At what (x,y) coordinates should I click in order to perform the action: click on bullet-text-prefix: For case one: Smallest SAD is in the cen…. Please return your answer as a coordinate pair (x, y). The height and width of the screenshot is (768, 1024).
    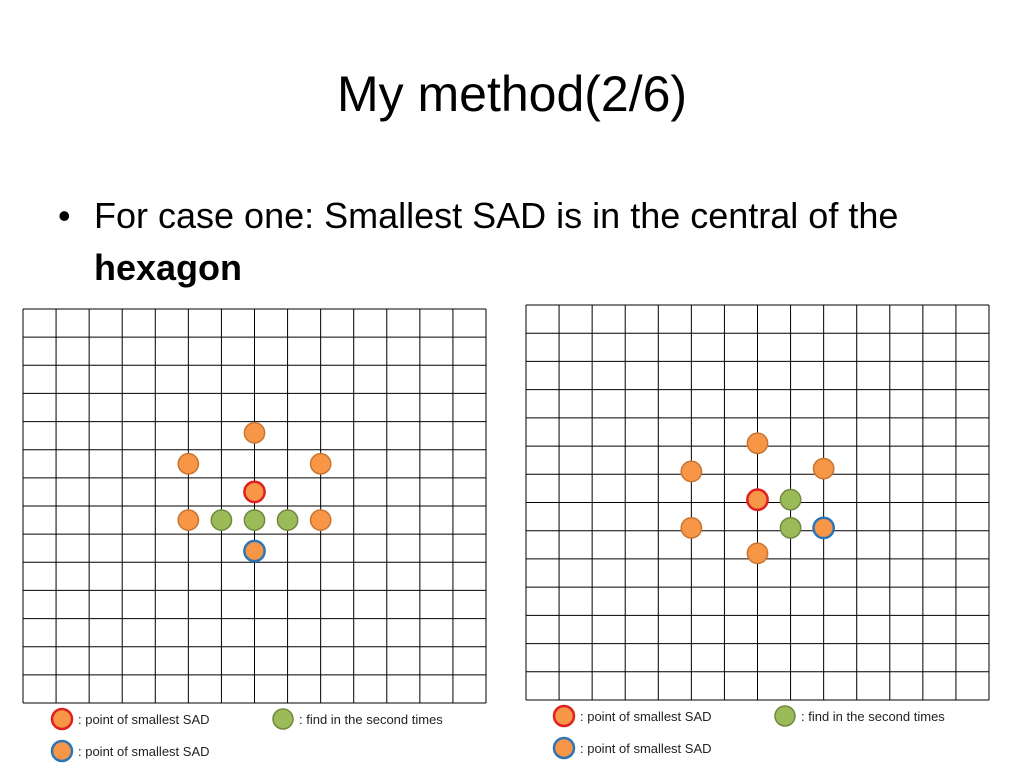
    Looking at the image, I should click on (496, 215).